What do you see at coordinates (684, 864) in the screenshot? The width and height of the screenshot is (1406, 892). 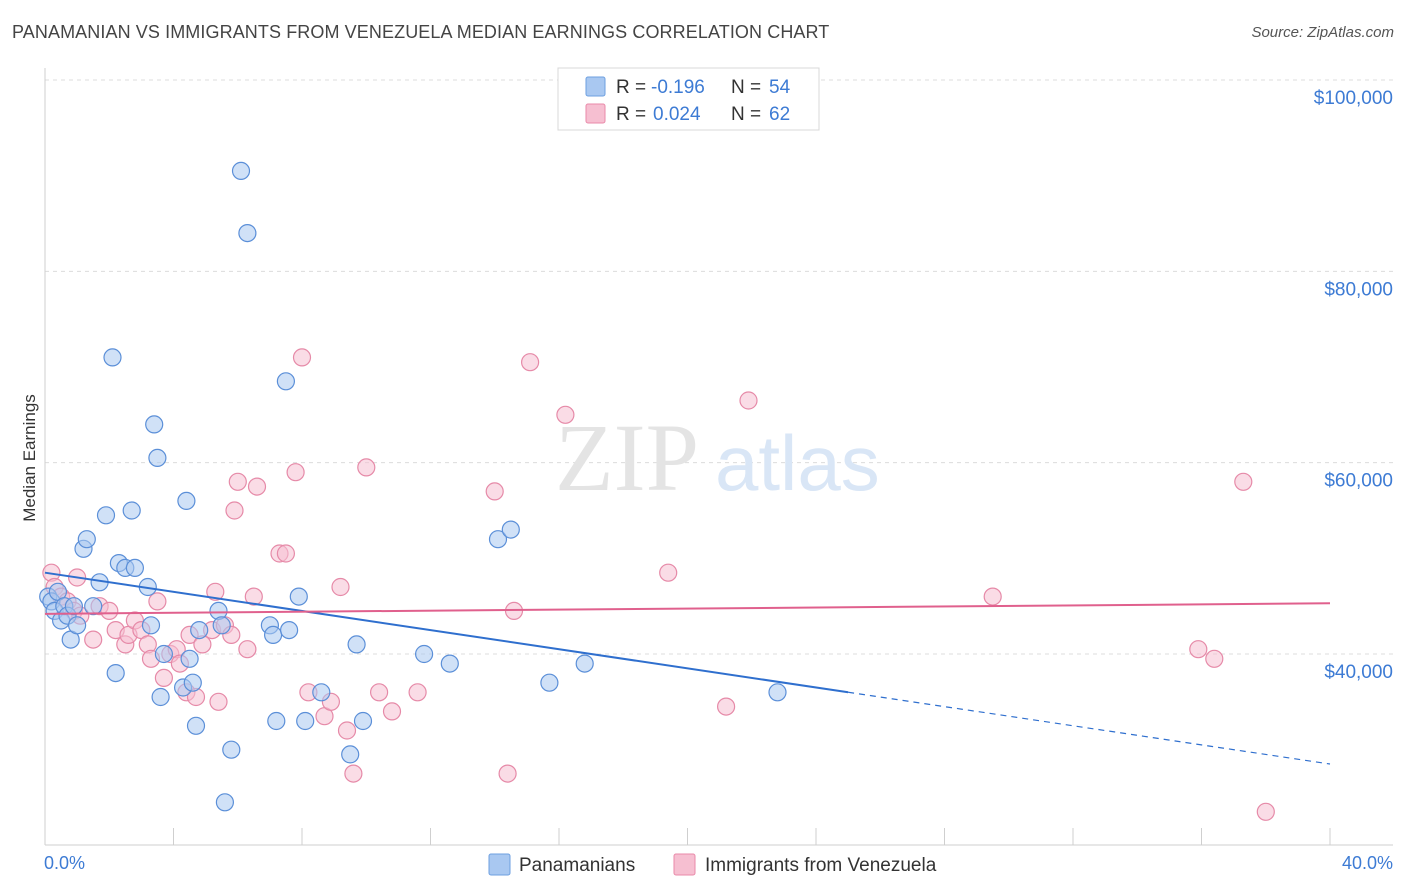 I see `bottom-legend-swatch-pink` at bounding box center [684, 864].